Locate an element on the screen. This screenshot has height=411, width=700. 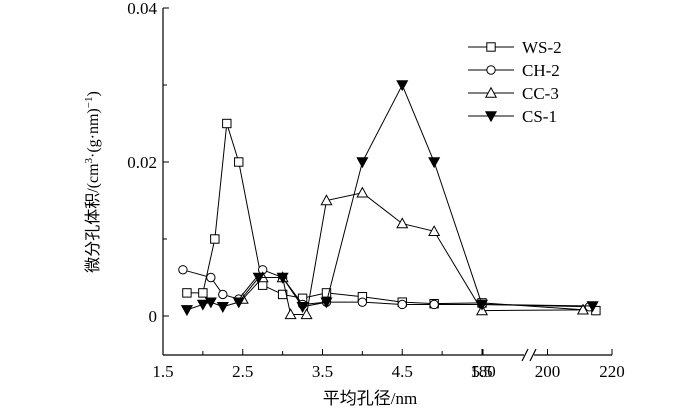
legend-label: CH-2 is located at coordinates (541, 70).